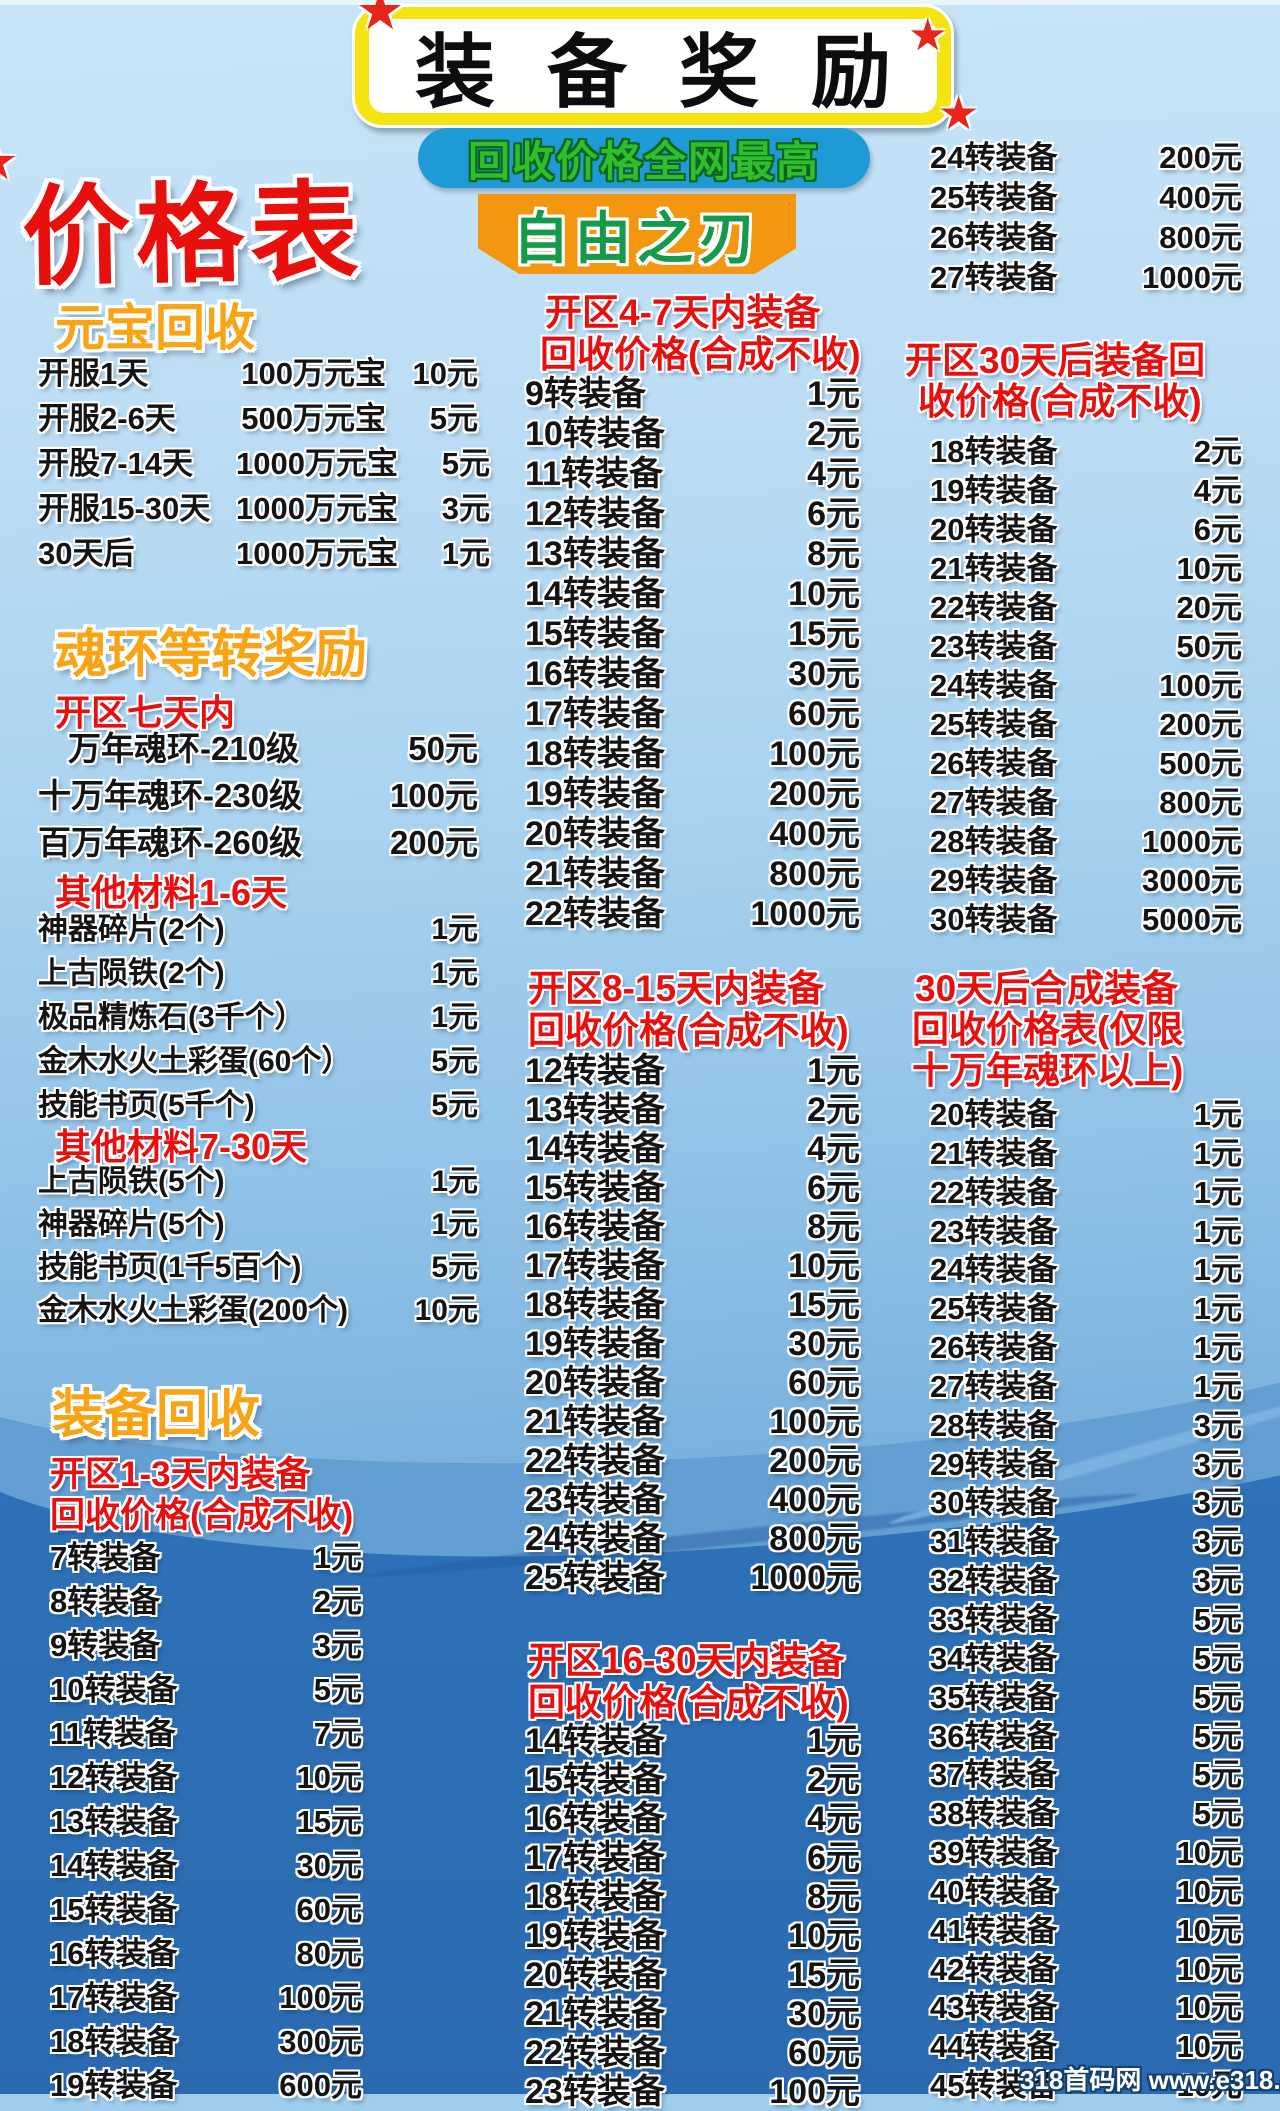 The height and width of the screenshot is (2111, 1280). I want to click on price-row: 23转装备 1元, so click(1086, 1227).